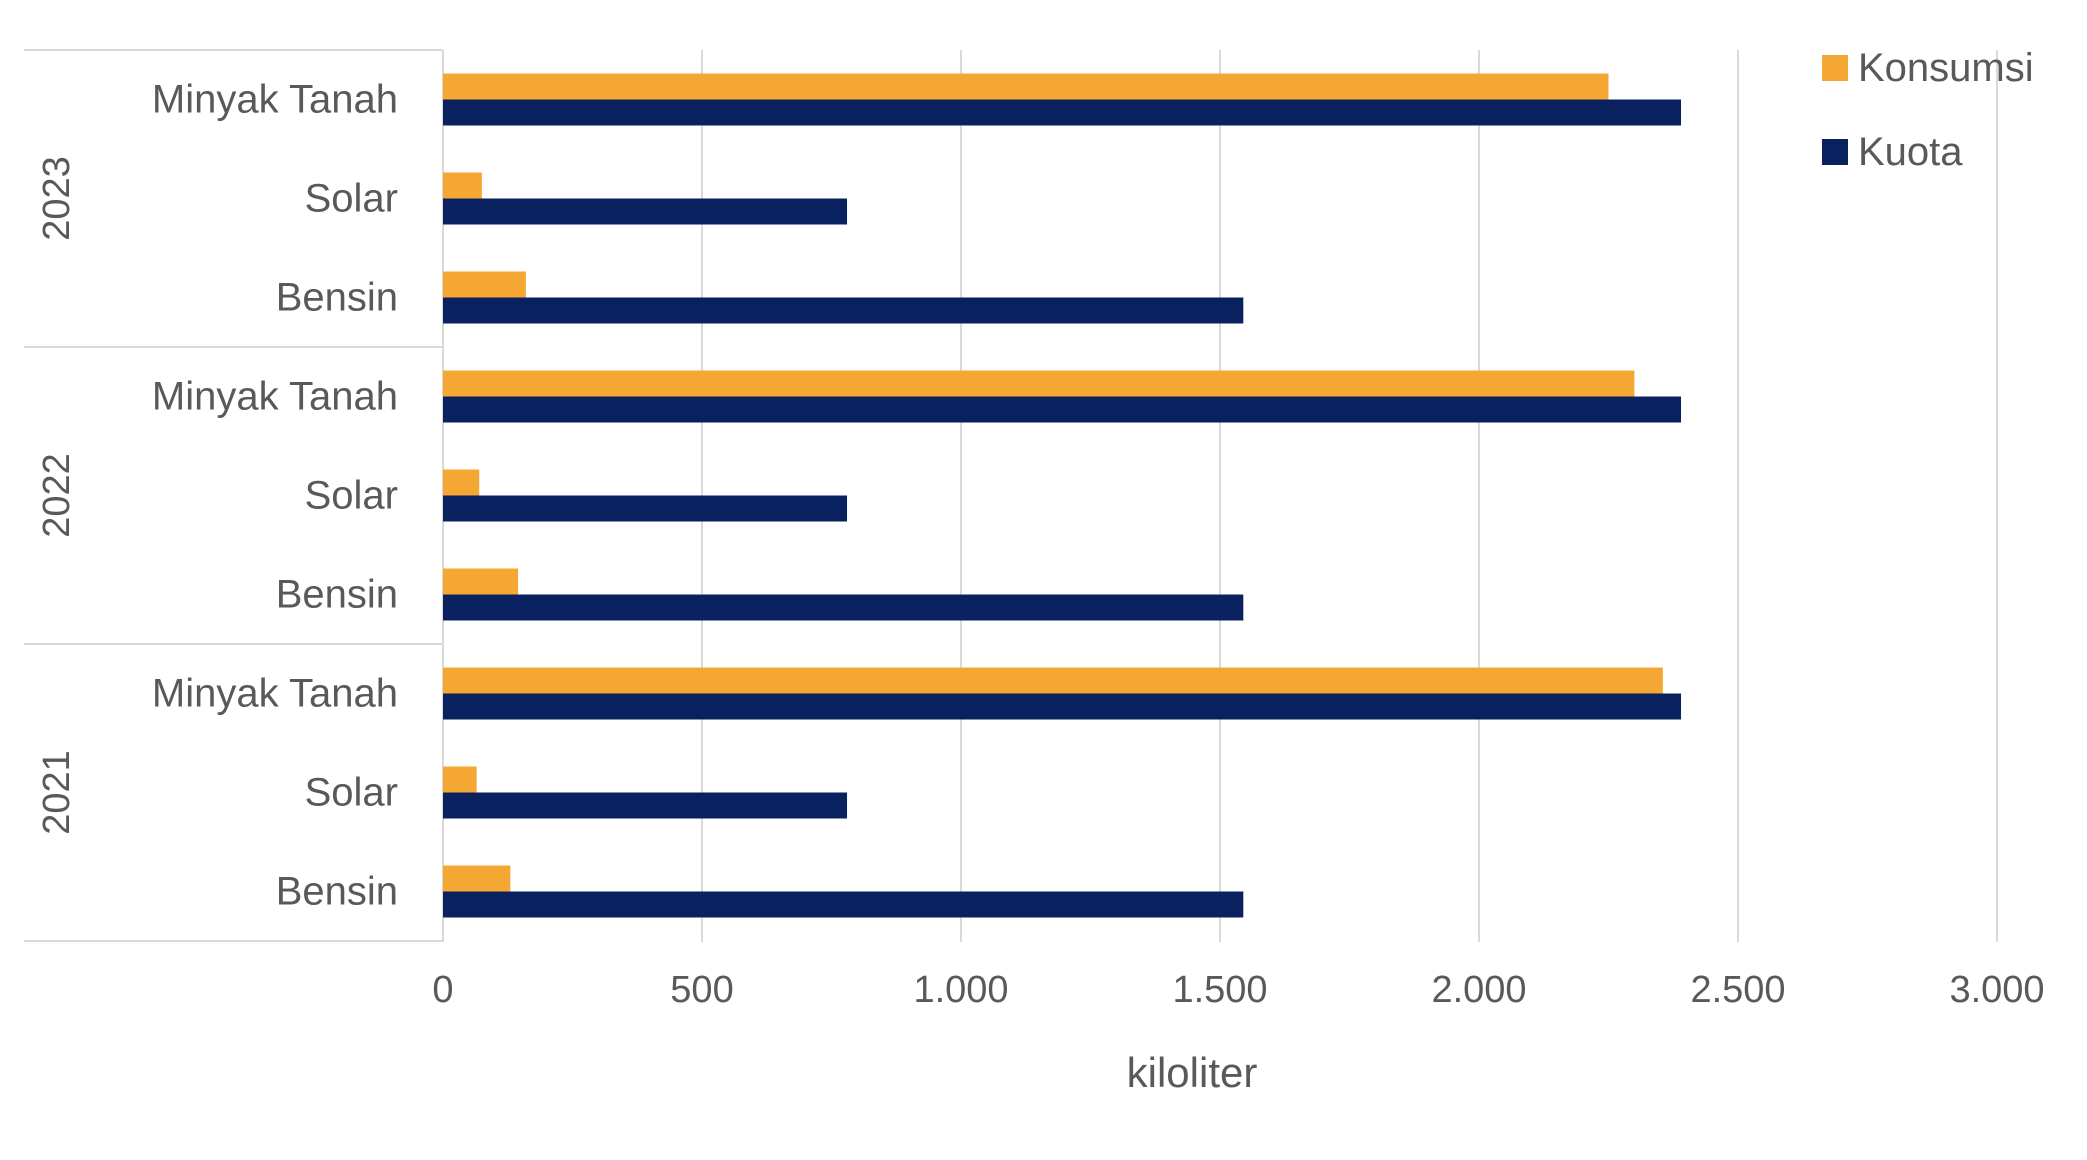 The image size is (2087, 1160). What do you see at coordinates (442, 990) in the screenshot?
I see `x-tick-label: 0` at bounding box center [442, 990].